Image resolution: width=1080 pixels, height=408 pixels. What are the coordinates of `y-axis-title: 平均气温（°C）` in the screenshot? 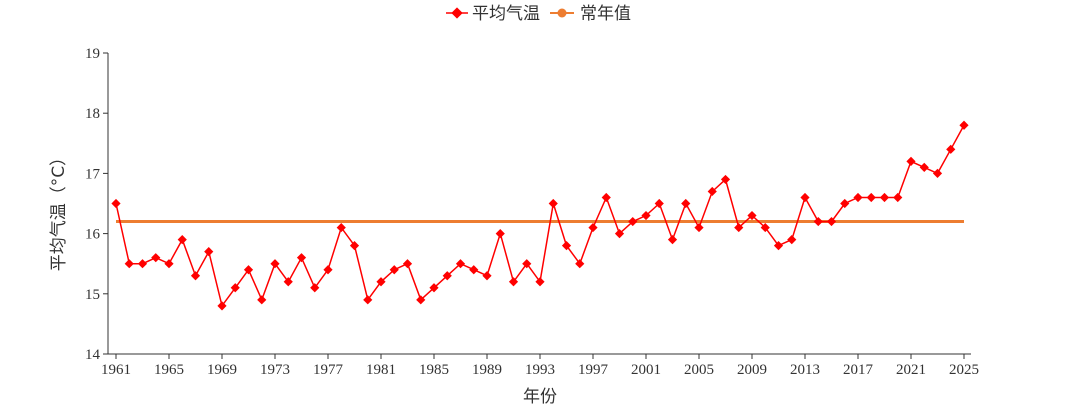 It's located at (59, 210).